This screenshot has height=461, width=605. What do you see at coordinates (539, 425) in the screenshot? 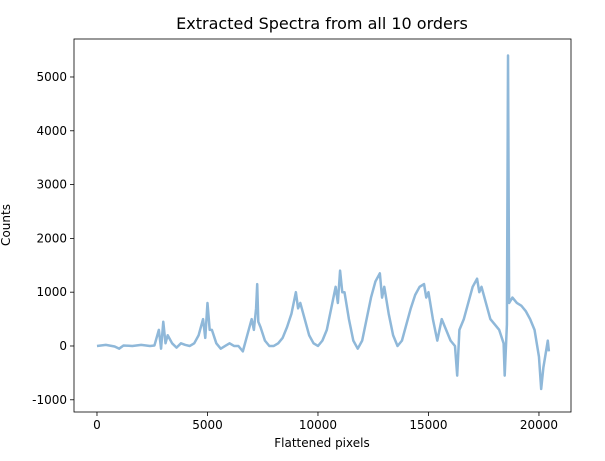
I see `x-tick-label: 20000` at bounding box center [539, 425].